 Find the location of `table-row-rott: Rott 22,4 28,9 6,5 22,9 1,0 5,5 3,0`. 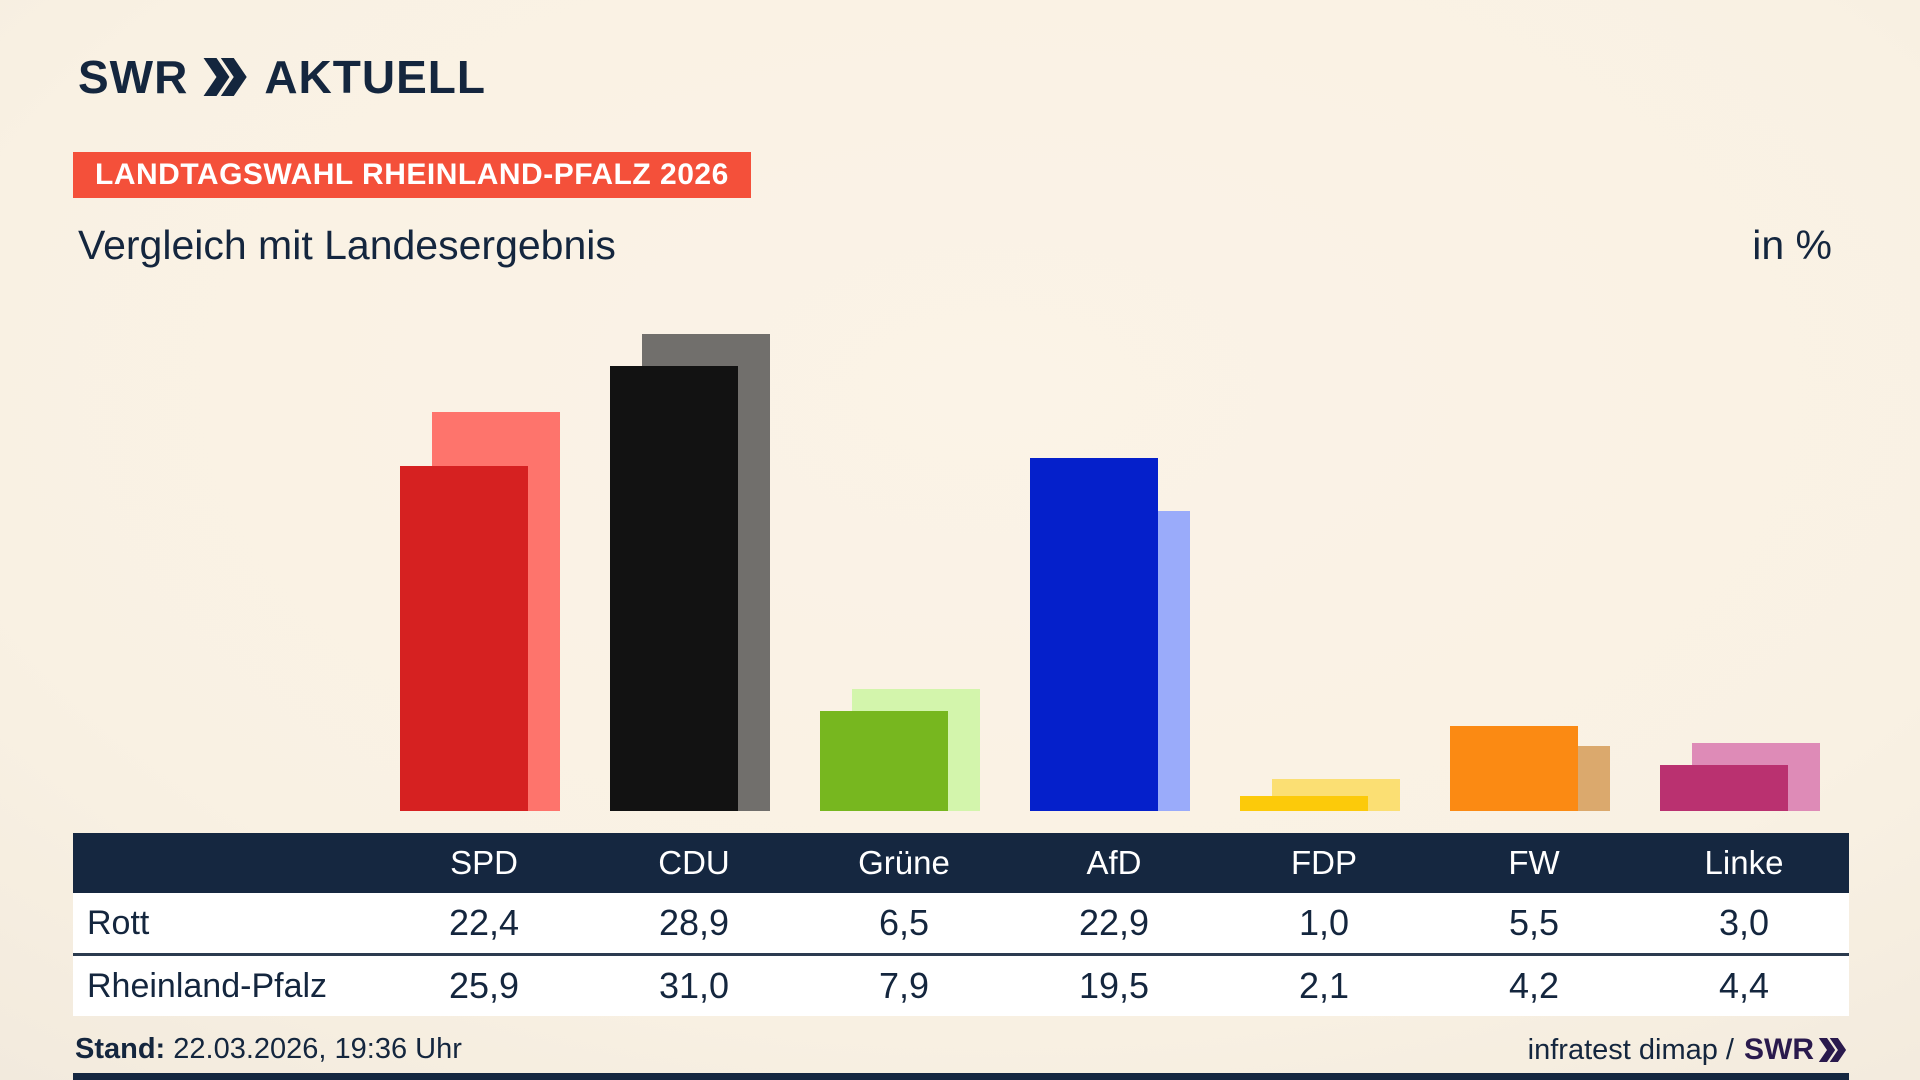

table-row-rott: Rott 22,4 28,9 6,5 22,9 1,0 5,5 3,0 is located at coordinates (961, 923).